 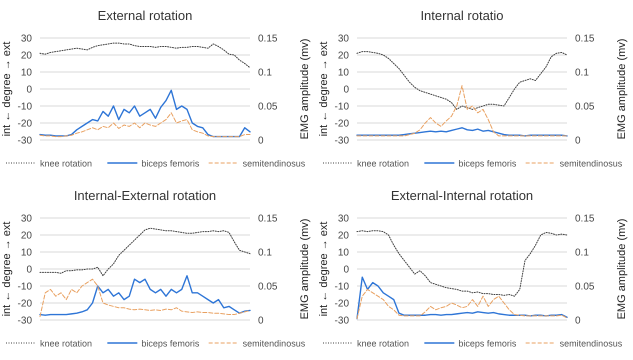 I want to click on chart-title: Internal rotatio, so click(x=462, y=15).